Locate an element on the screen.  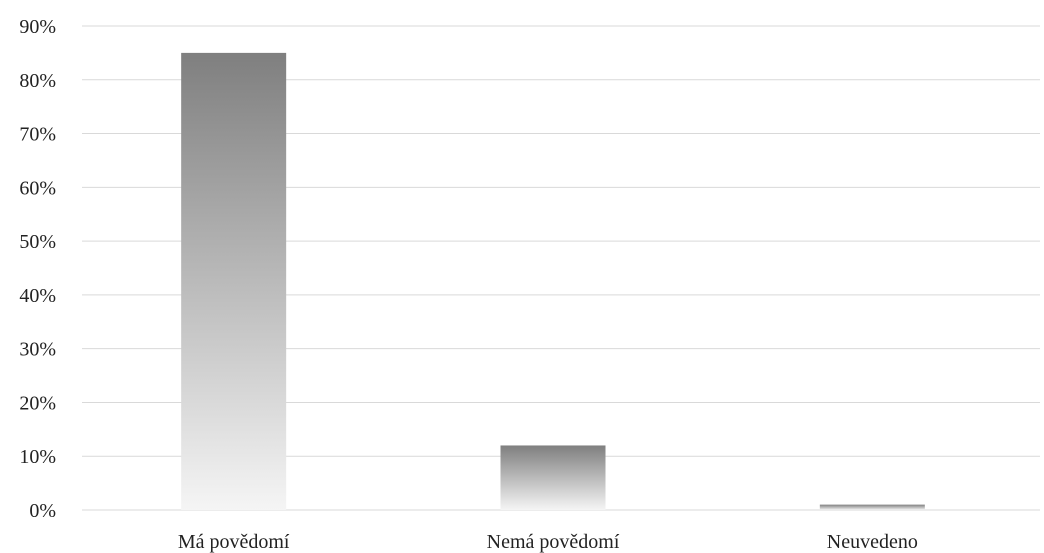
y-tick-label: 30% is located at coordinates (37, 350).